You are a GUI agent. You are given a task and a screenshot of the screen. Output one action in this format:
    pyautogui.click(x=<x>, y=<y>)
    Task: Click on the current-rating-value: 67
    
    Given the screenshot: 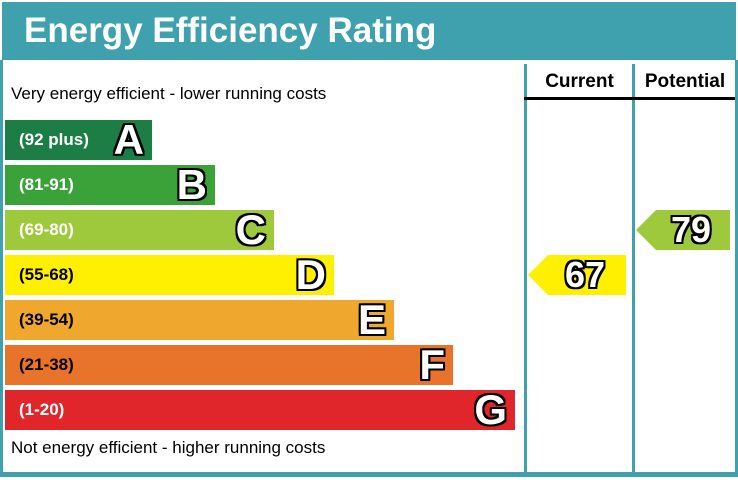 What is the action you would take?
    pyautogui.click(x=585, y=274)
    